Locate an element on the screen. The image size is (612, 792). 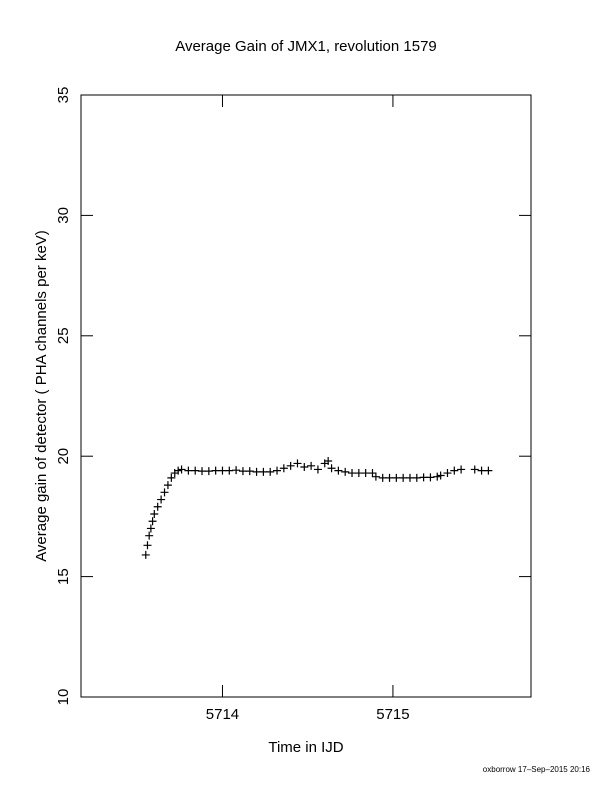
x-axis-label: Time in IJD is located at coordinates (305, 747).